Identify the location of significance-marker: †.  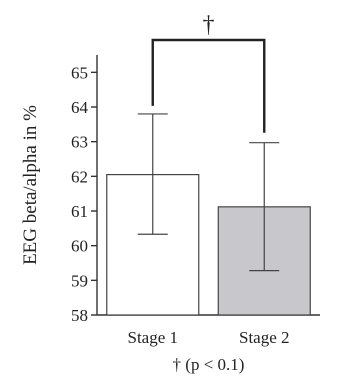
(209, 25).